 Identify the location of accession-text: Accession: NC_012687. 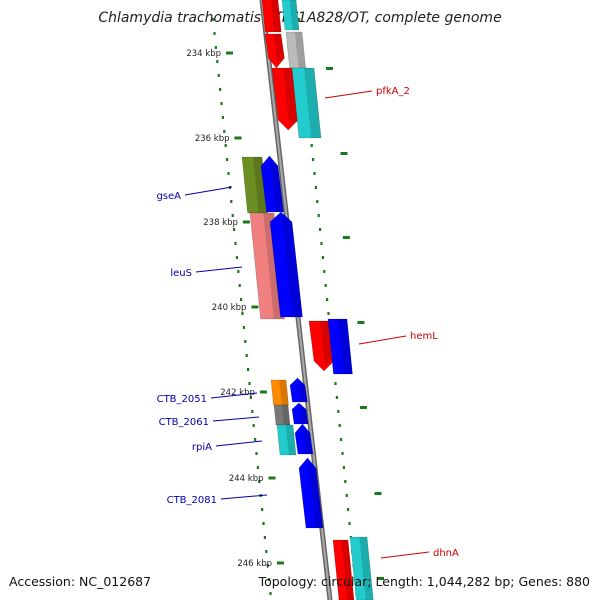
(80, 581).